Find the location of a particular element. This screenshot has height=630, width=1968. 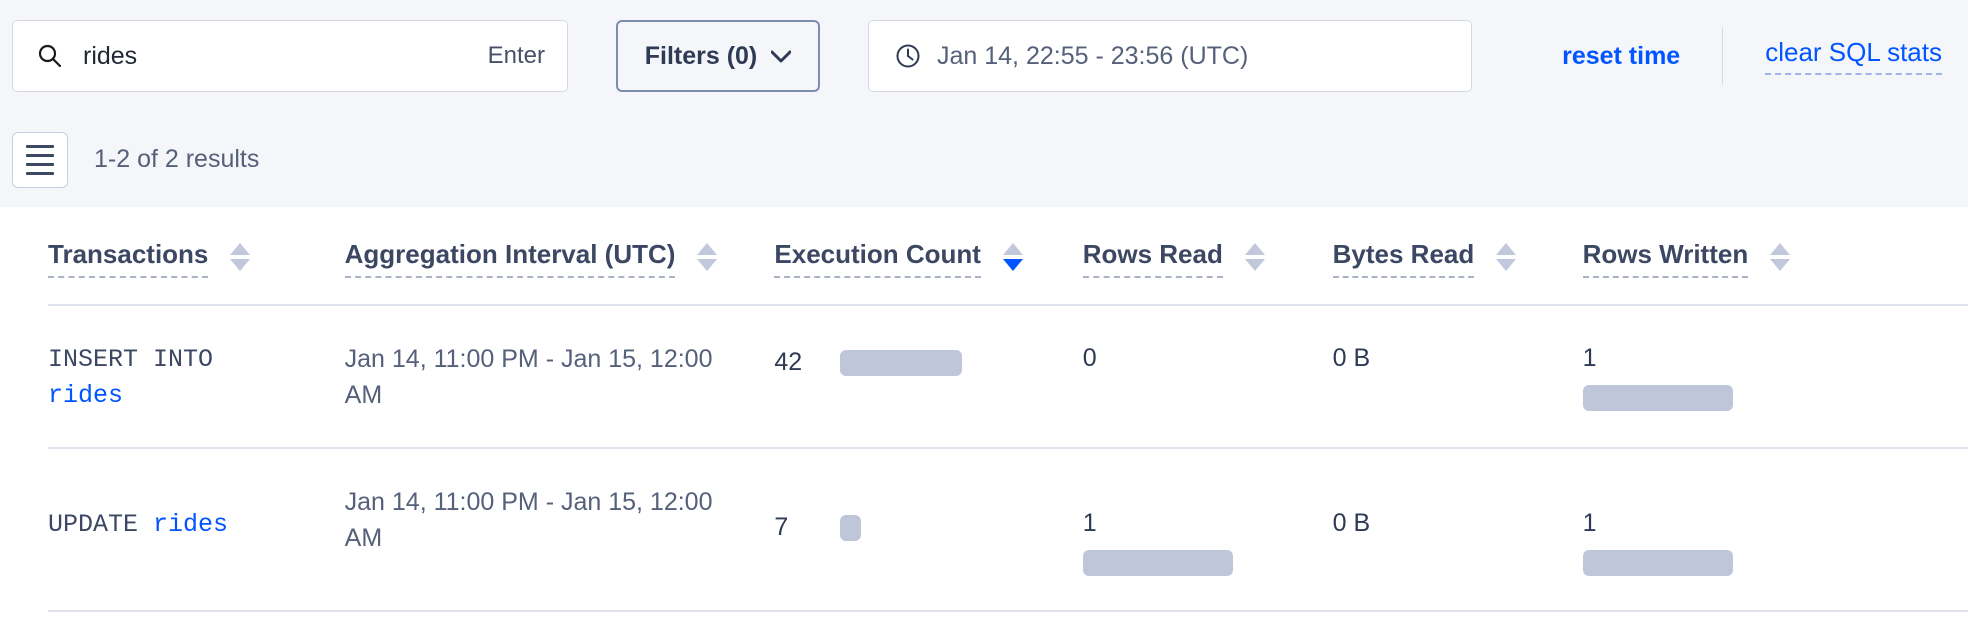

sort-toggle-aggregation-interval is located at coordinates (707, 255).